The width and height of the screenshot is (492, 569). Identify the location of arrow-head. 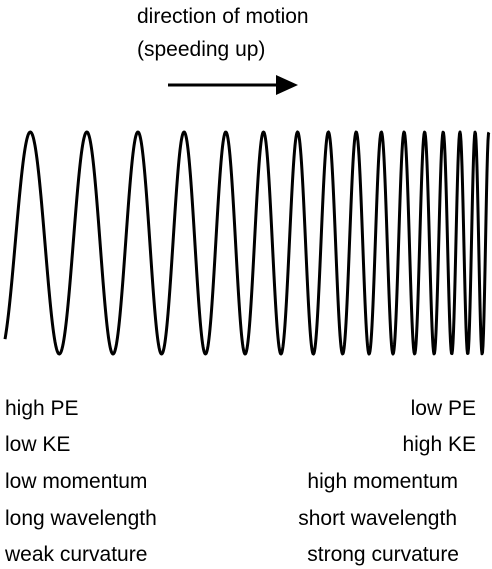
(287, 85).